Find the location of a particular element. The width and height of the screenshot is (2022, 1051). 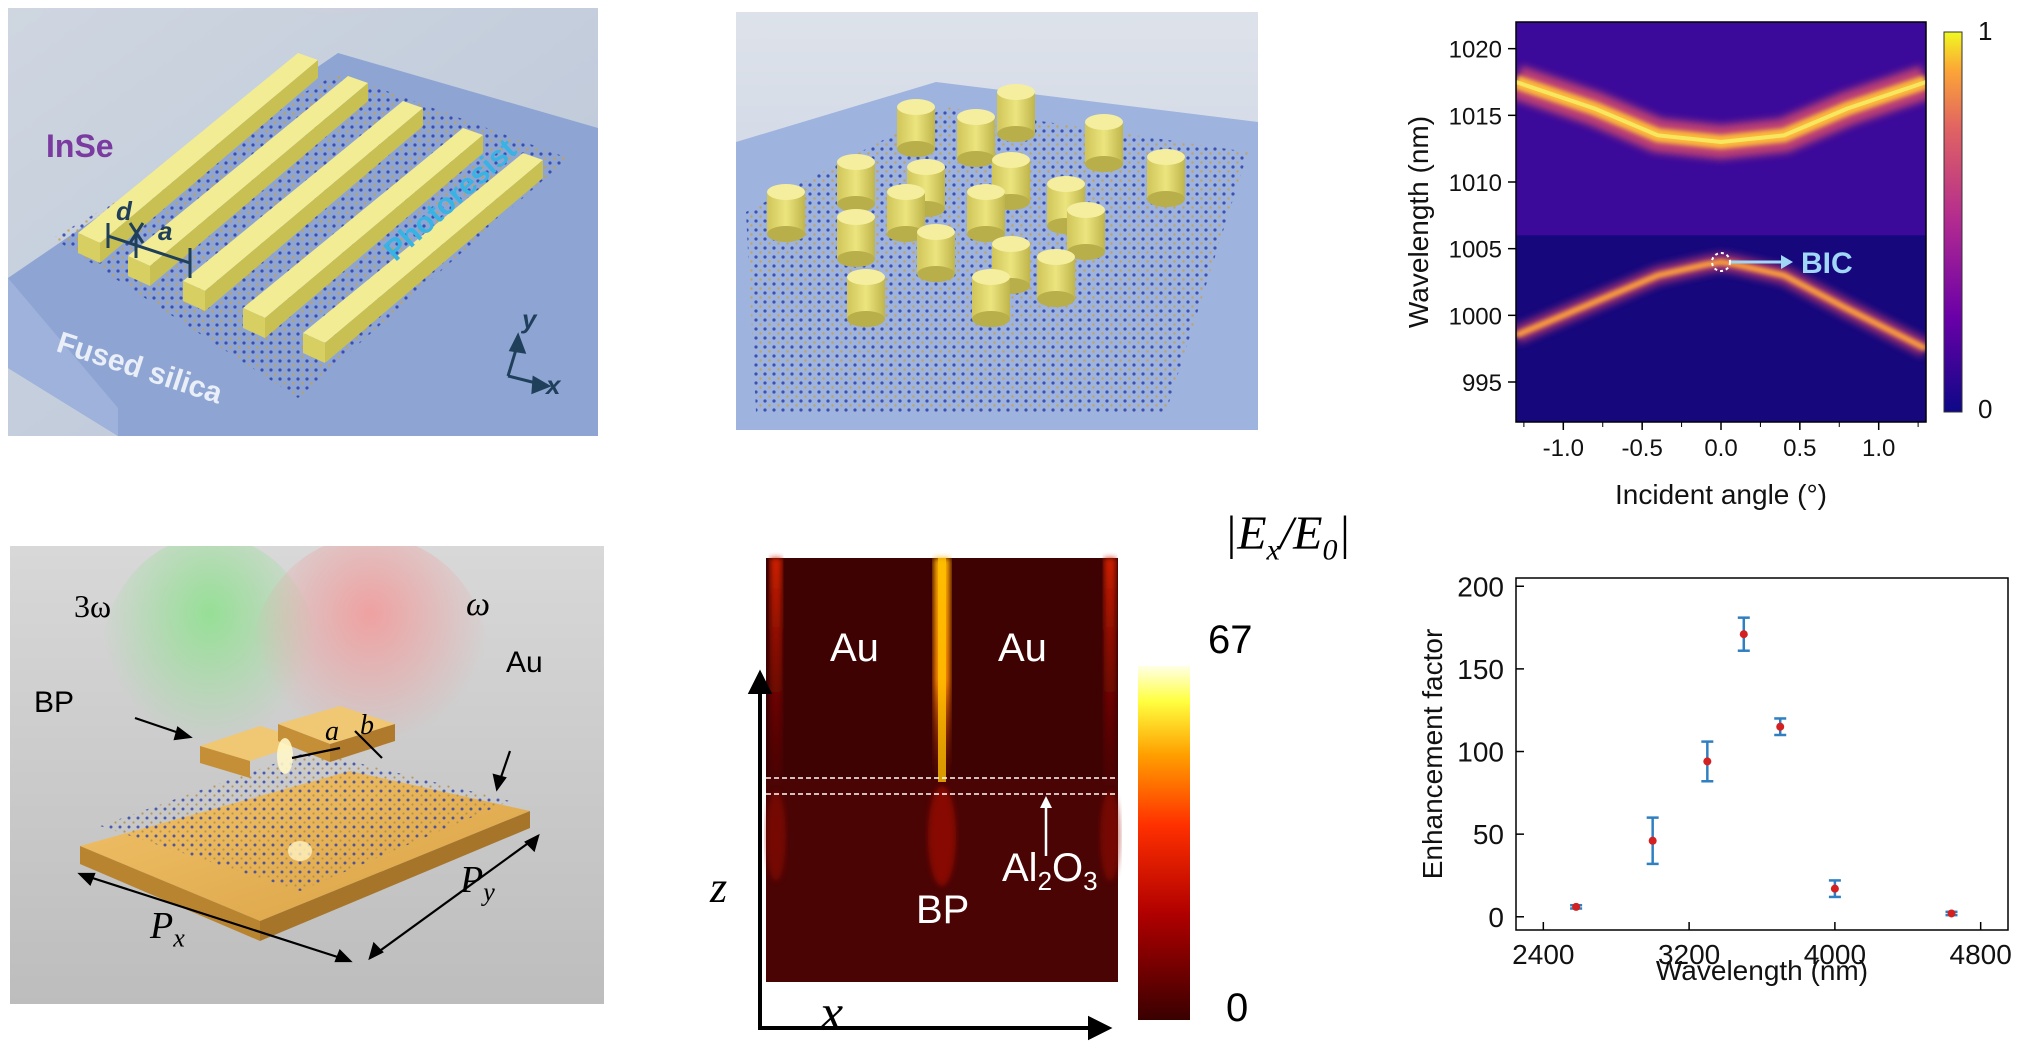

bp-field-label: BP is located at coordinates (943, 910).